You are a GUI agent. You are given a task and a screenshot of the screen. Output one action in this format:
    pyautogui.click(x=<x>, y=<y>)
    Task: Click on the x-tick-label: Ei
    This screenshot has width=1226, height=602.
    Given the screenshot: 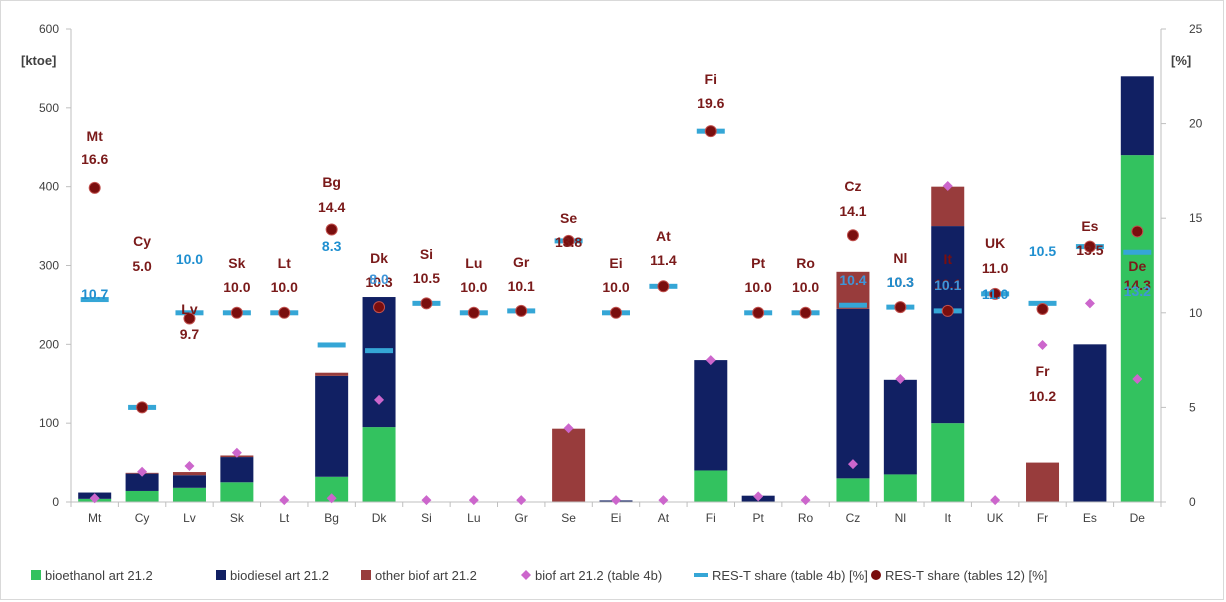 What is the action you would take?
    pyautogui.click(x=616, y=518)
    